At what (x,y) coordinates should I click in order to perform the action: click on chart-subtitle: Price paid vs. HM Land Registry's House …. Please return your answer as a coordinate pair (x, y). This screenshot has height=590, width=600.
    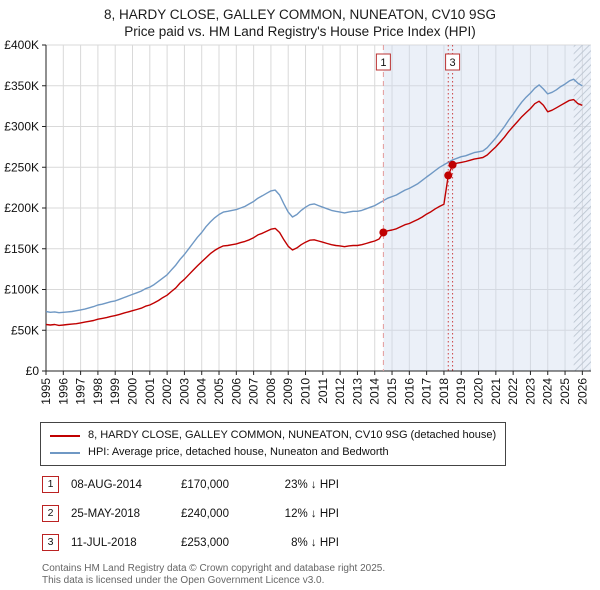
    Looking at the image, I should click on (300, 31).